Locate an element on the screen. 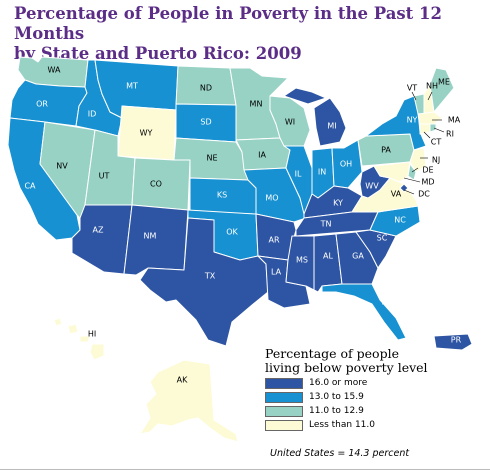 The height and width of the screenshot is (470, 490). state-label-vt: VT is located at coordinates (412, 88).